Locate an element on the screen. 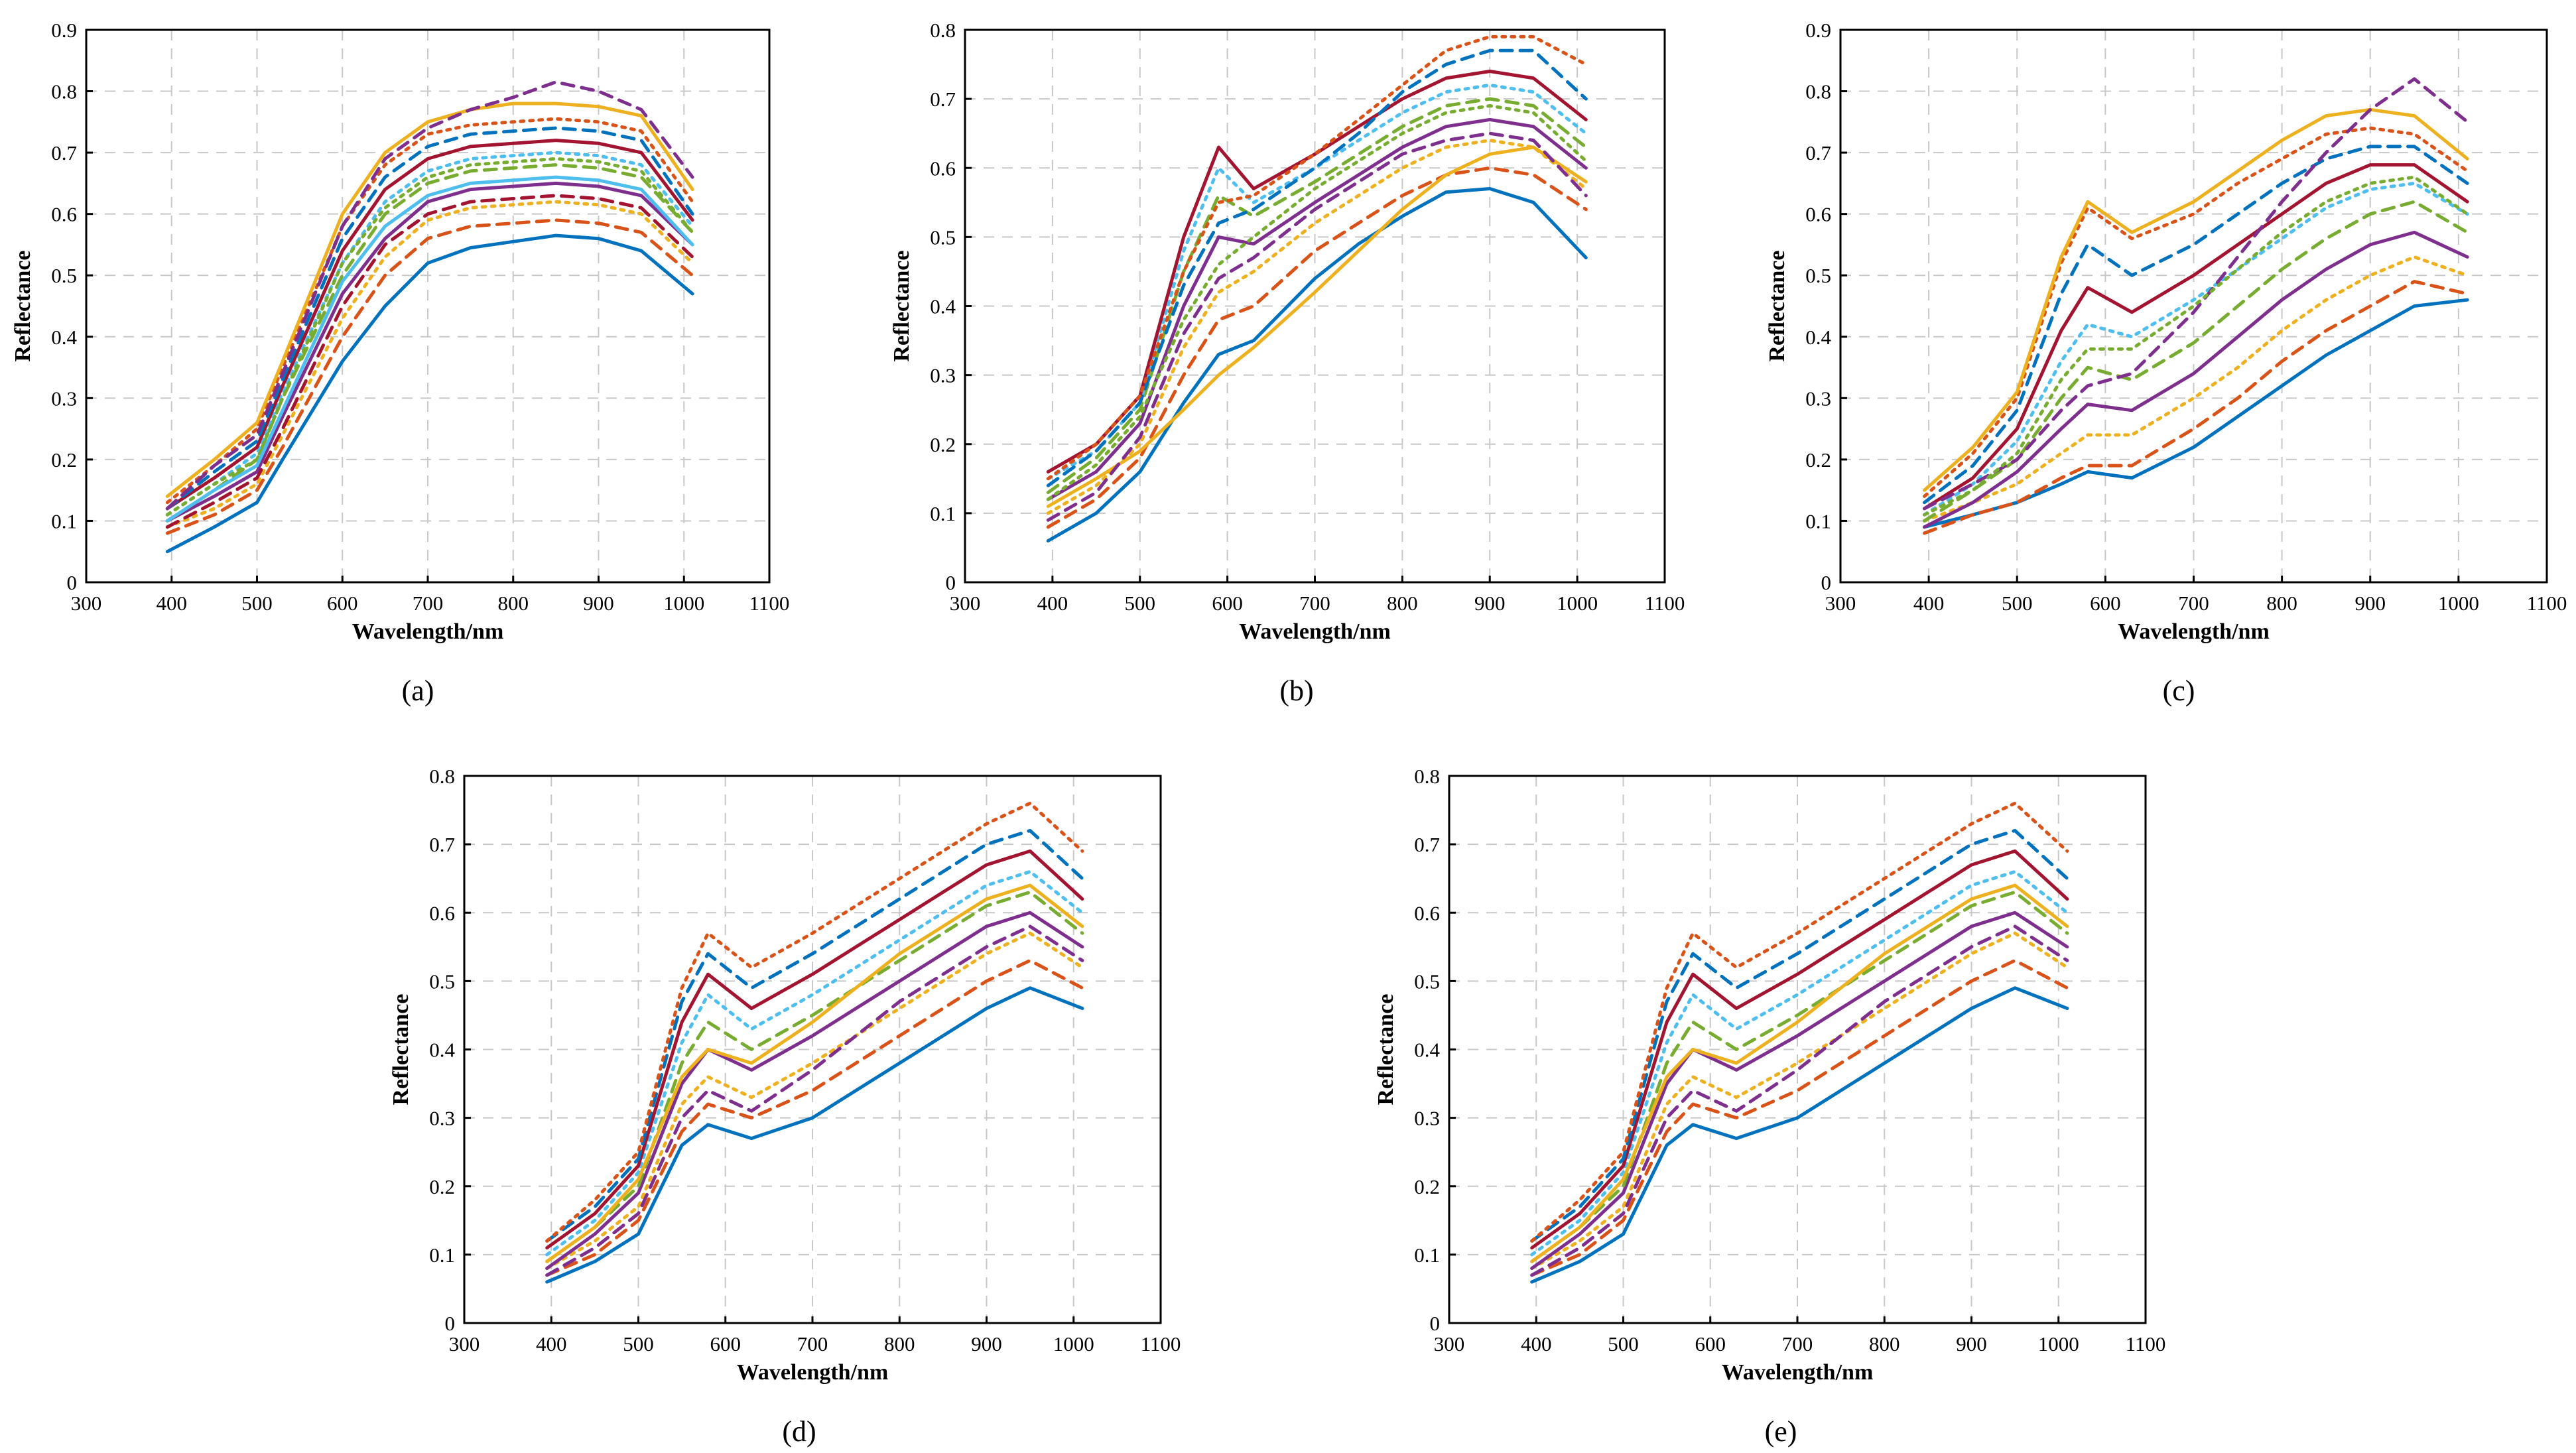 This screenshot has height=1453, width=2576. panel-caption: (a) is located at coordinates (418, 691).